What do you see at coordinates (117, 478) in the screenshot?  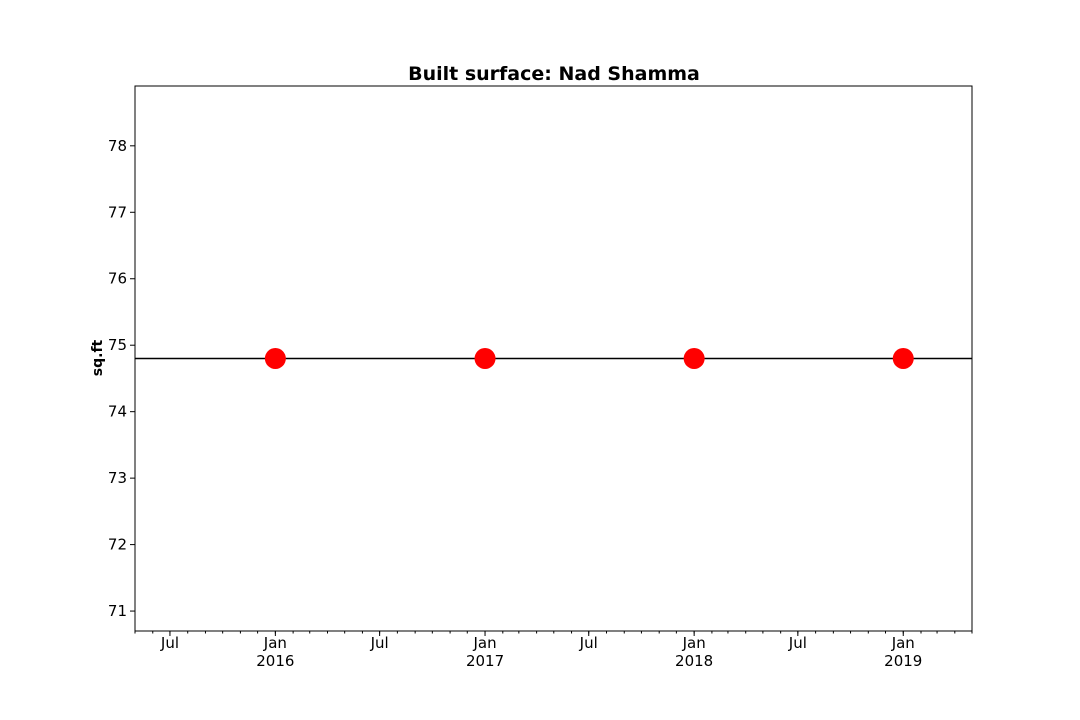 I see `y-tick-label: 73` at bounding box center [117, 478].